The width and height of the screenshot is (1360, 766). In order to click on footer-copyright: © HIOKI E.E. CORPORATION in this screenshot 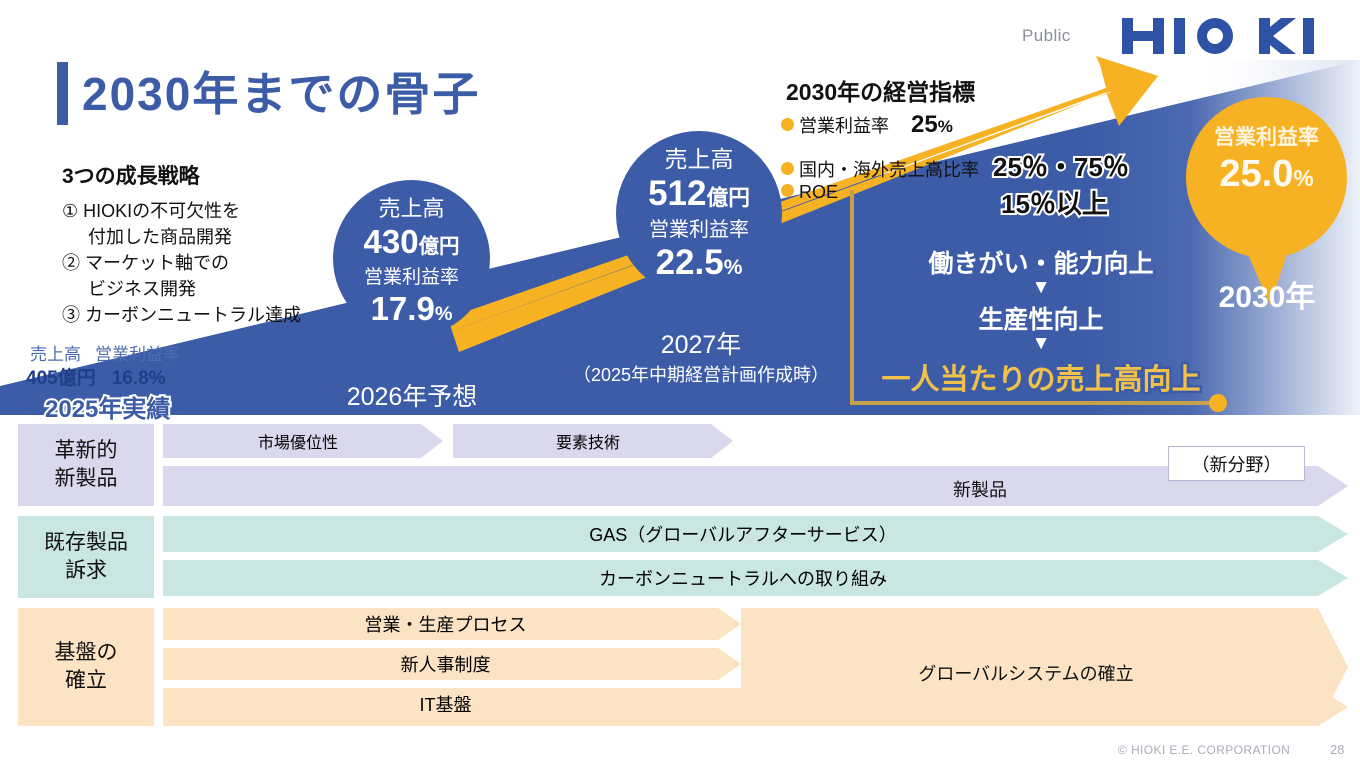, I will do `click(1204, 750)`.